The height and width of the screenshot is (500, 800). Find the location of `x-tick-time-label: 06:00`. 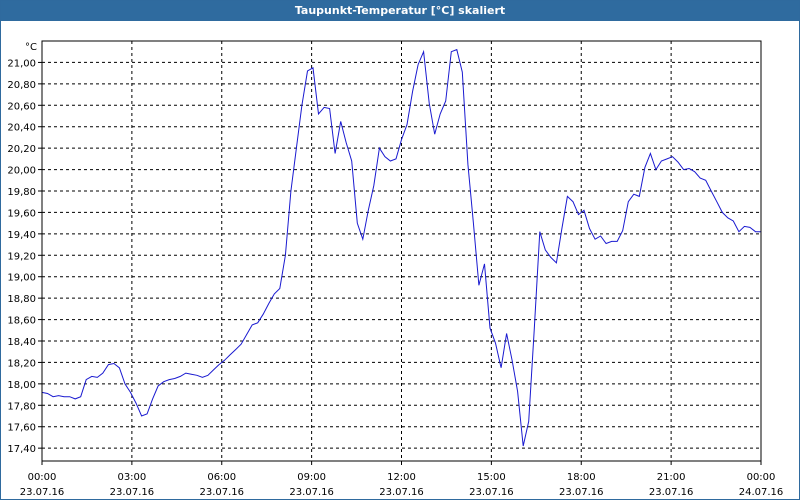

x-tick-time-label: 06:00 is located at coordinates (221, 477).